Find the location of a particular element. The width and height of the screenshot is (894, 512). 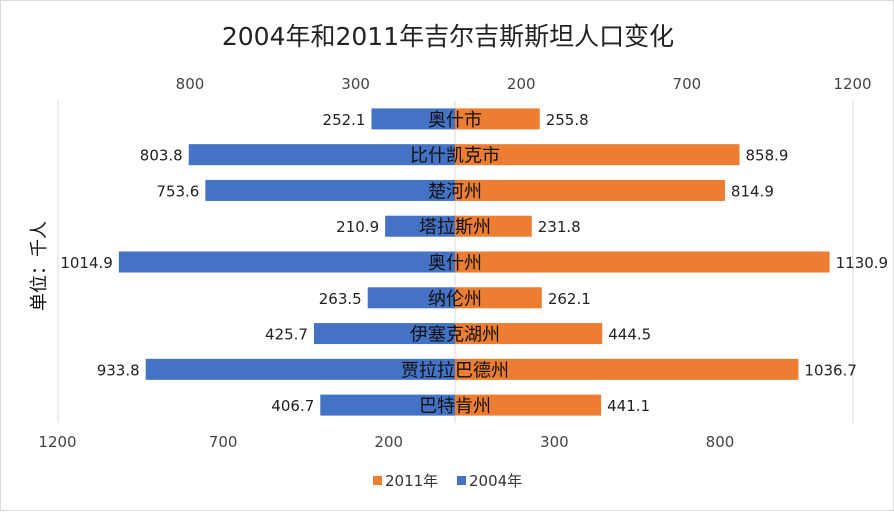

value-label-2004: 406.7 is located at coordinates (292, 406).